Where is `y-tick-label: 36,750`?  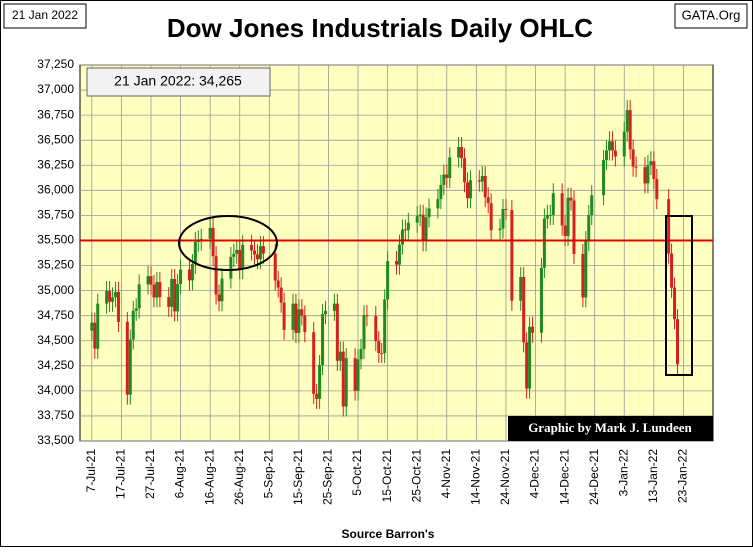 y-tick-label: 36,750 is located at coordinates (55, 114).